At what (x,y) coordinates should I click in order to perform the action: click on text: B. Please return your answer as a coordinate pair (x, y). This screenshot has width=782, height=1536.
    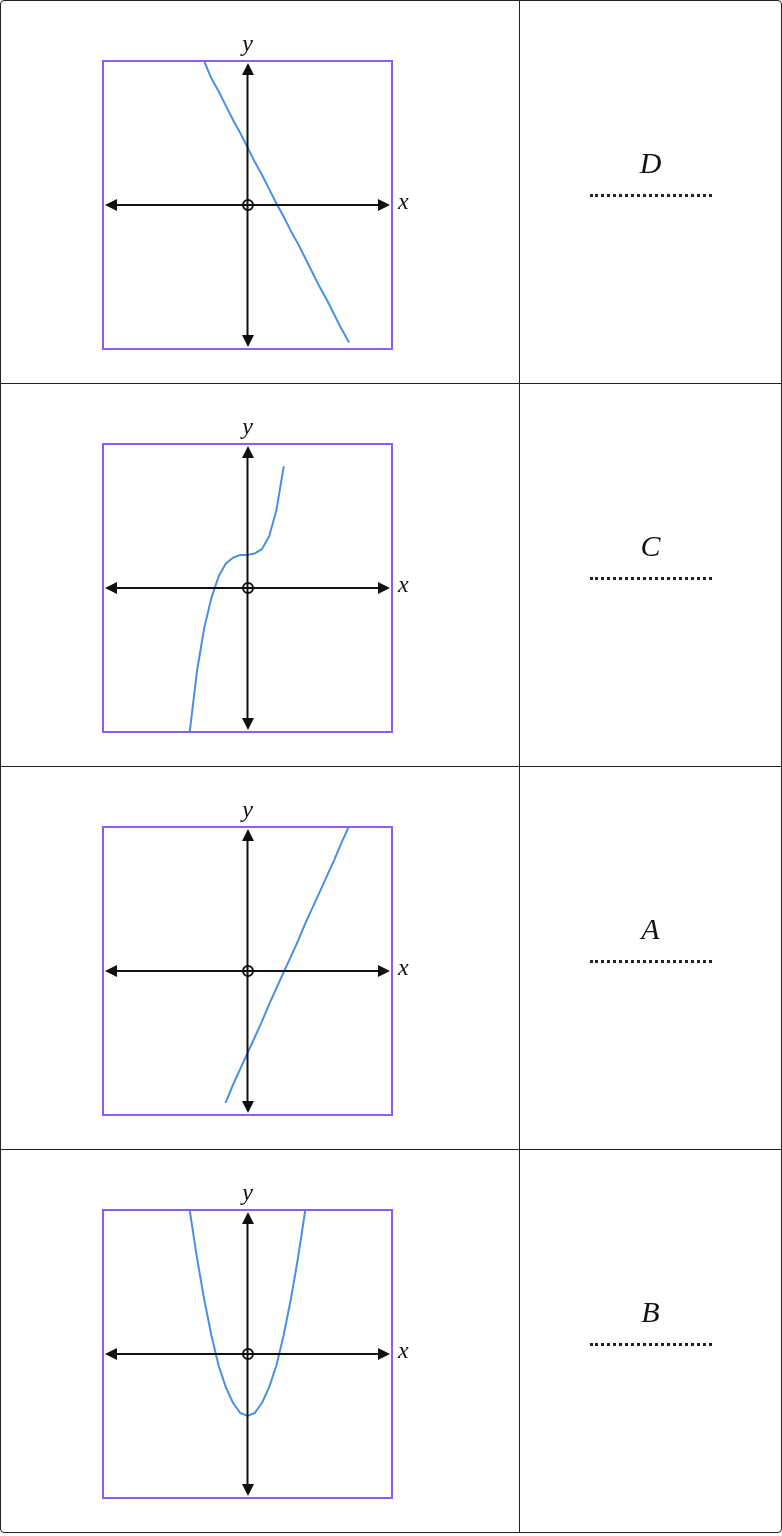
    Looking at the image, I should click on (650, 1312).